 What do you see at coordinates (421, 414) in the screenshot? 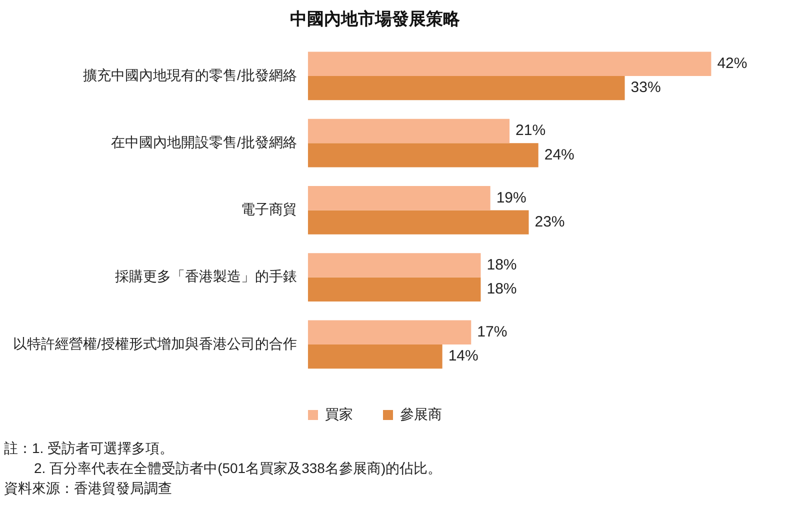
I see `legend-label: 參展商` at bounding box center [421, 414].